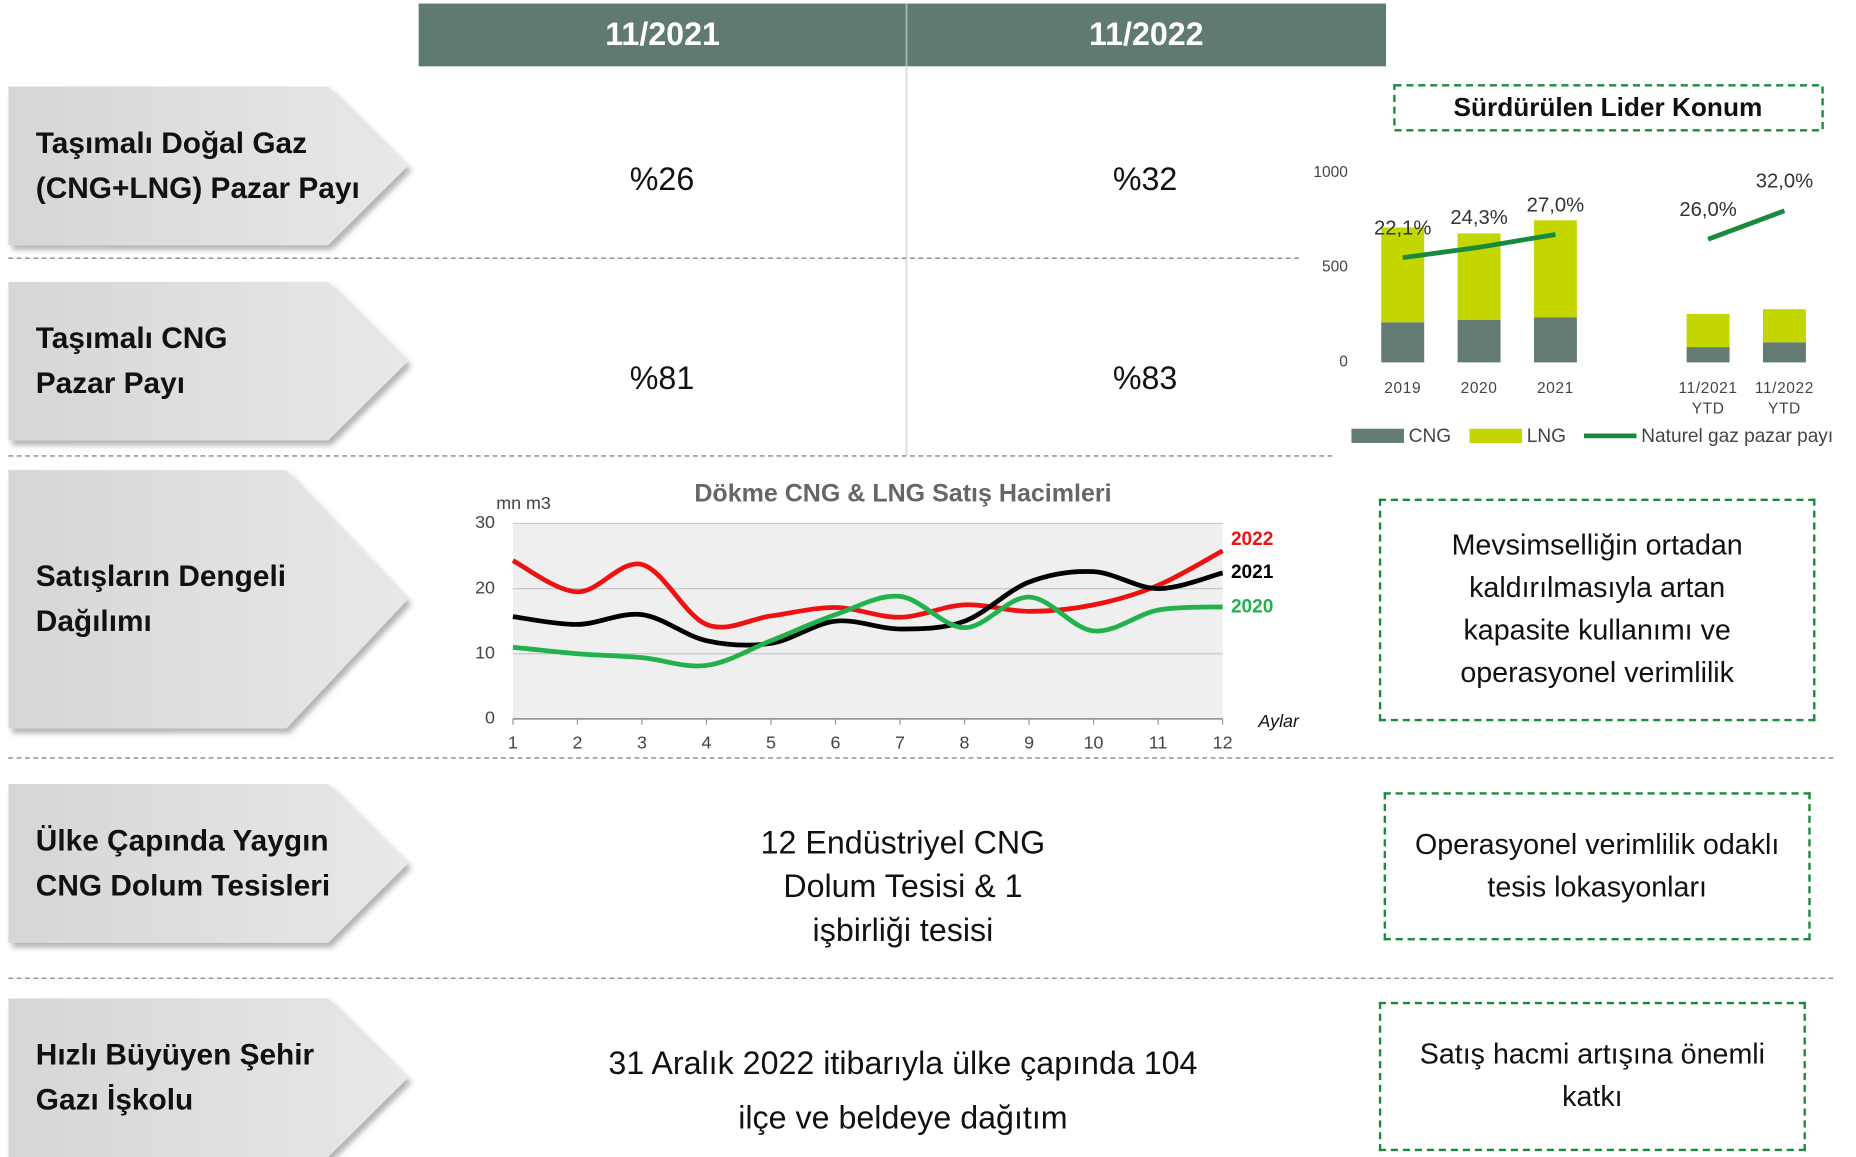  I want to click on header-bar, so click(902, 35).